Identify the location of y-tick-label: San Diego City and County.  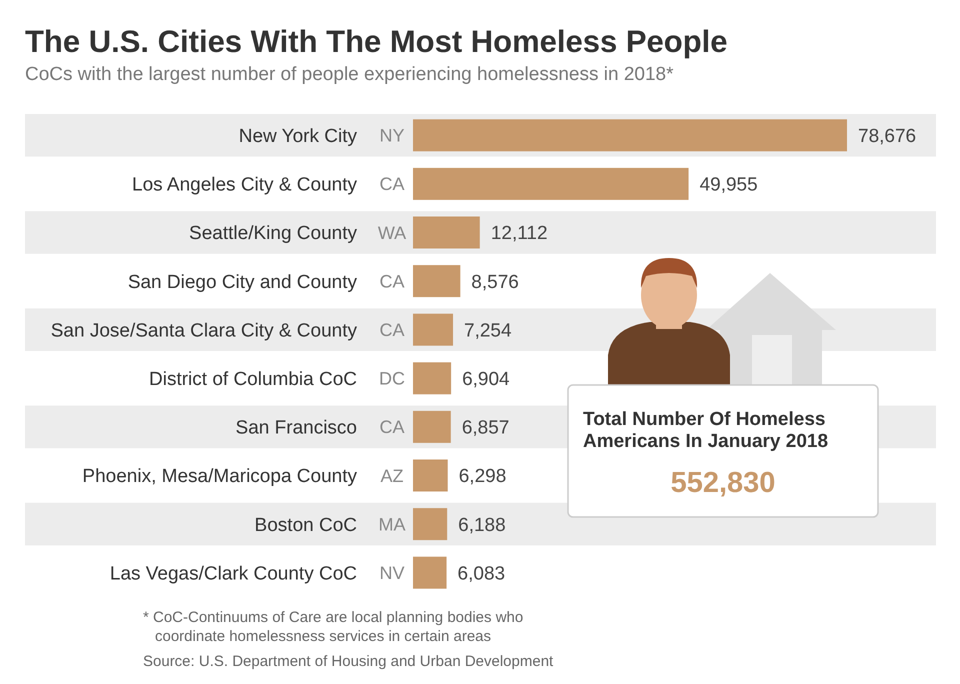
(243, 282).